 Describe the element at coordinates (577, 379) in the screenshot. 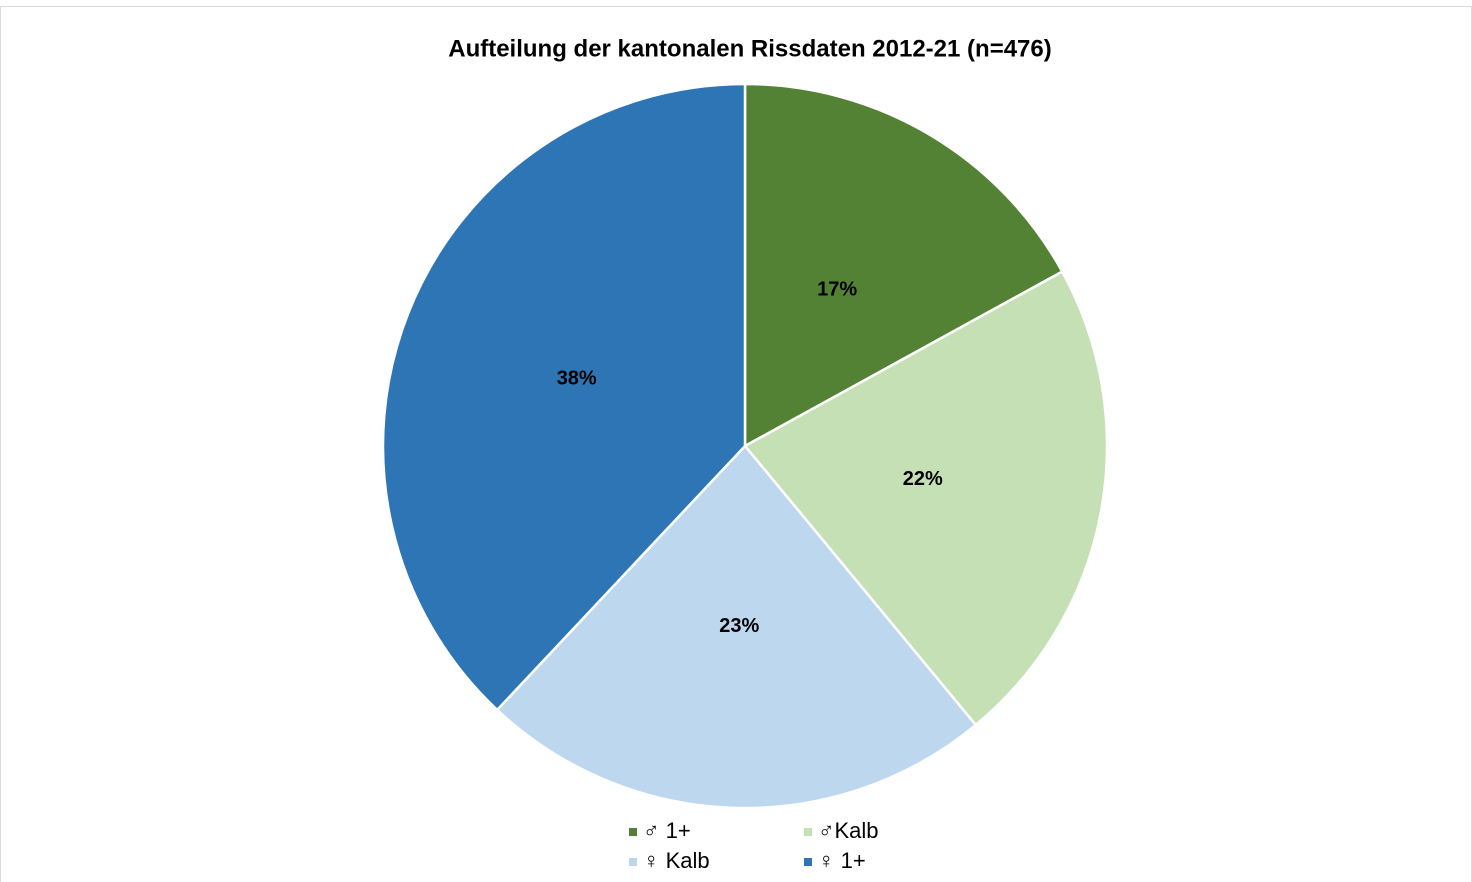

I see `data-label: 38%` at that location.